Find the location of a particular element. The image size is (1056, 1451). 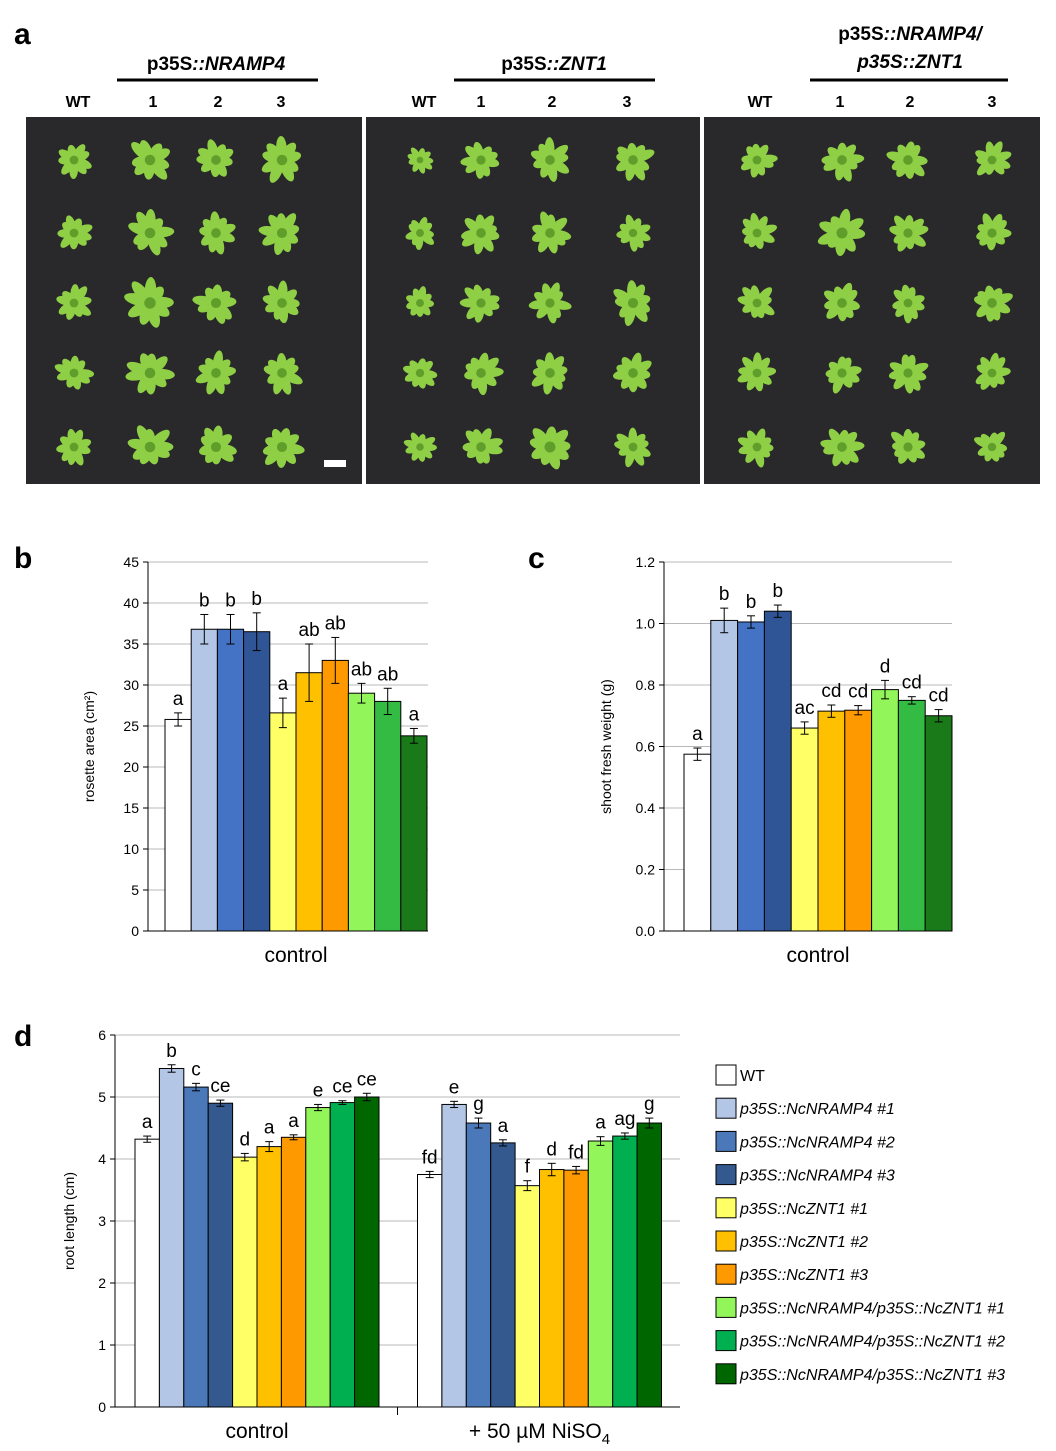

significance-letter: ce is located at coordinates (342, 1087).